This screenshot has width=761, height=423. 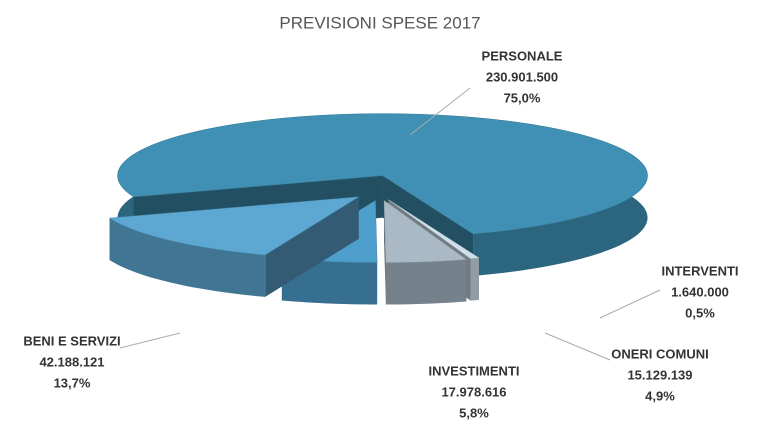 I want to click on value-label: 17.978.616, so click(x=473, y=391).